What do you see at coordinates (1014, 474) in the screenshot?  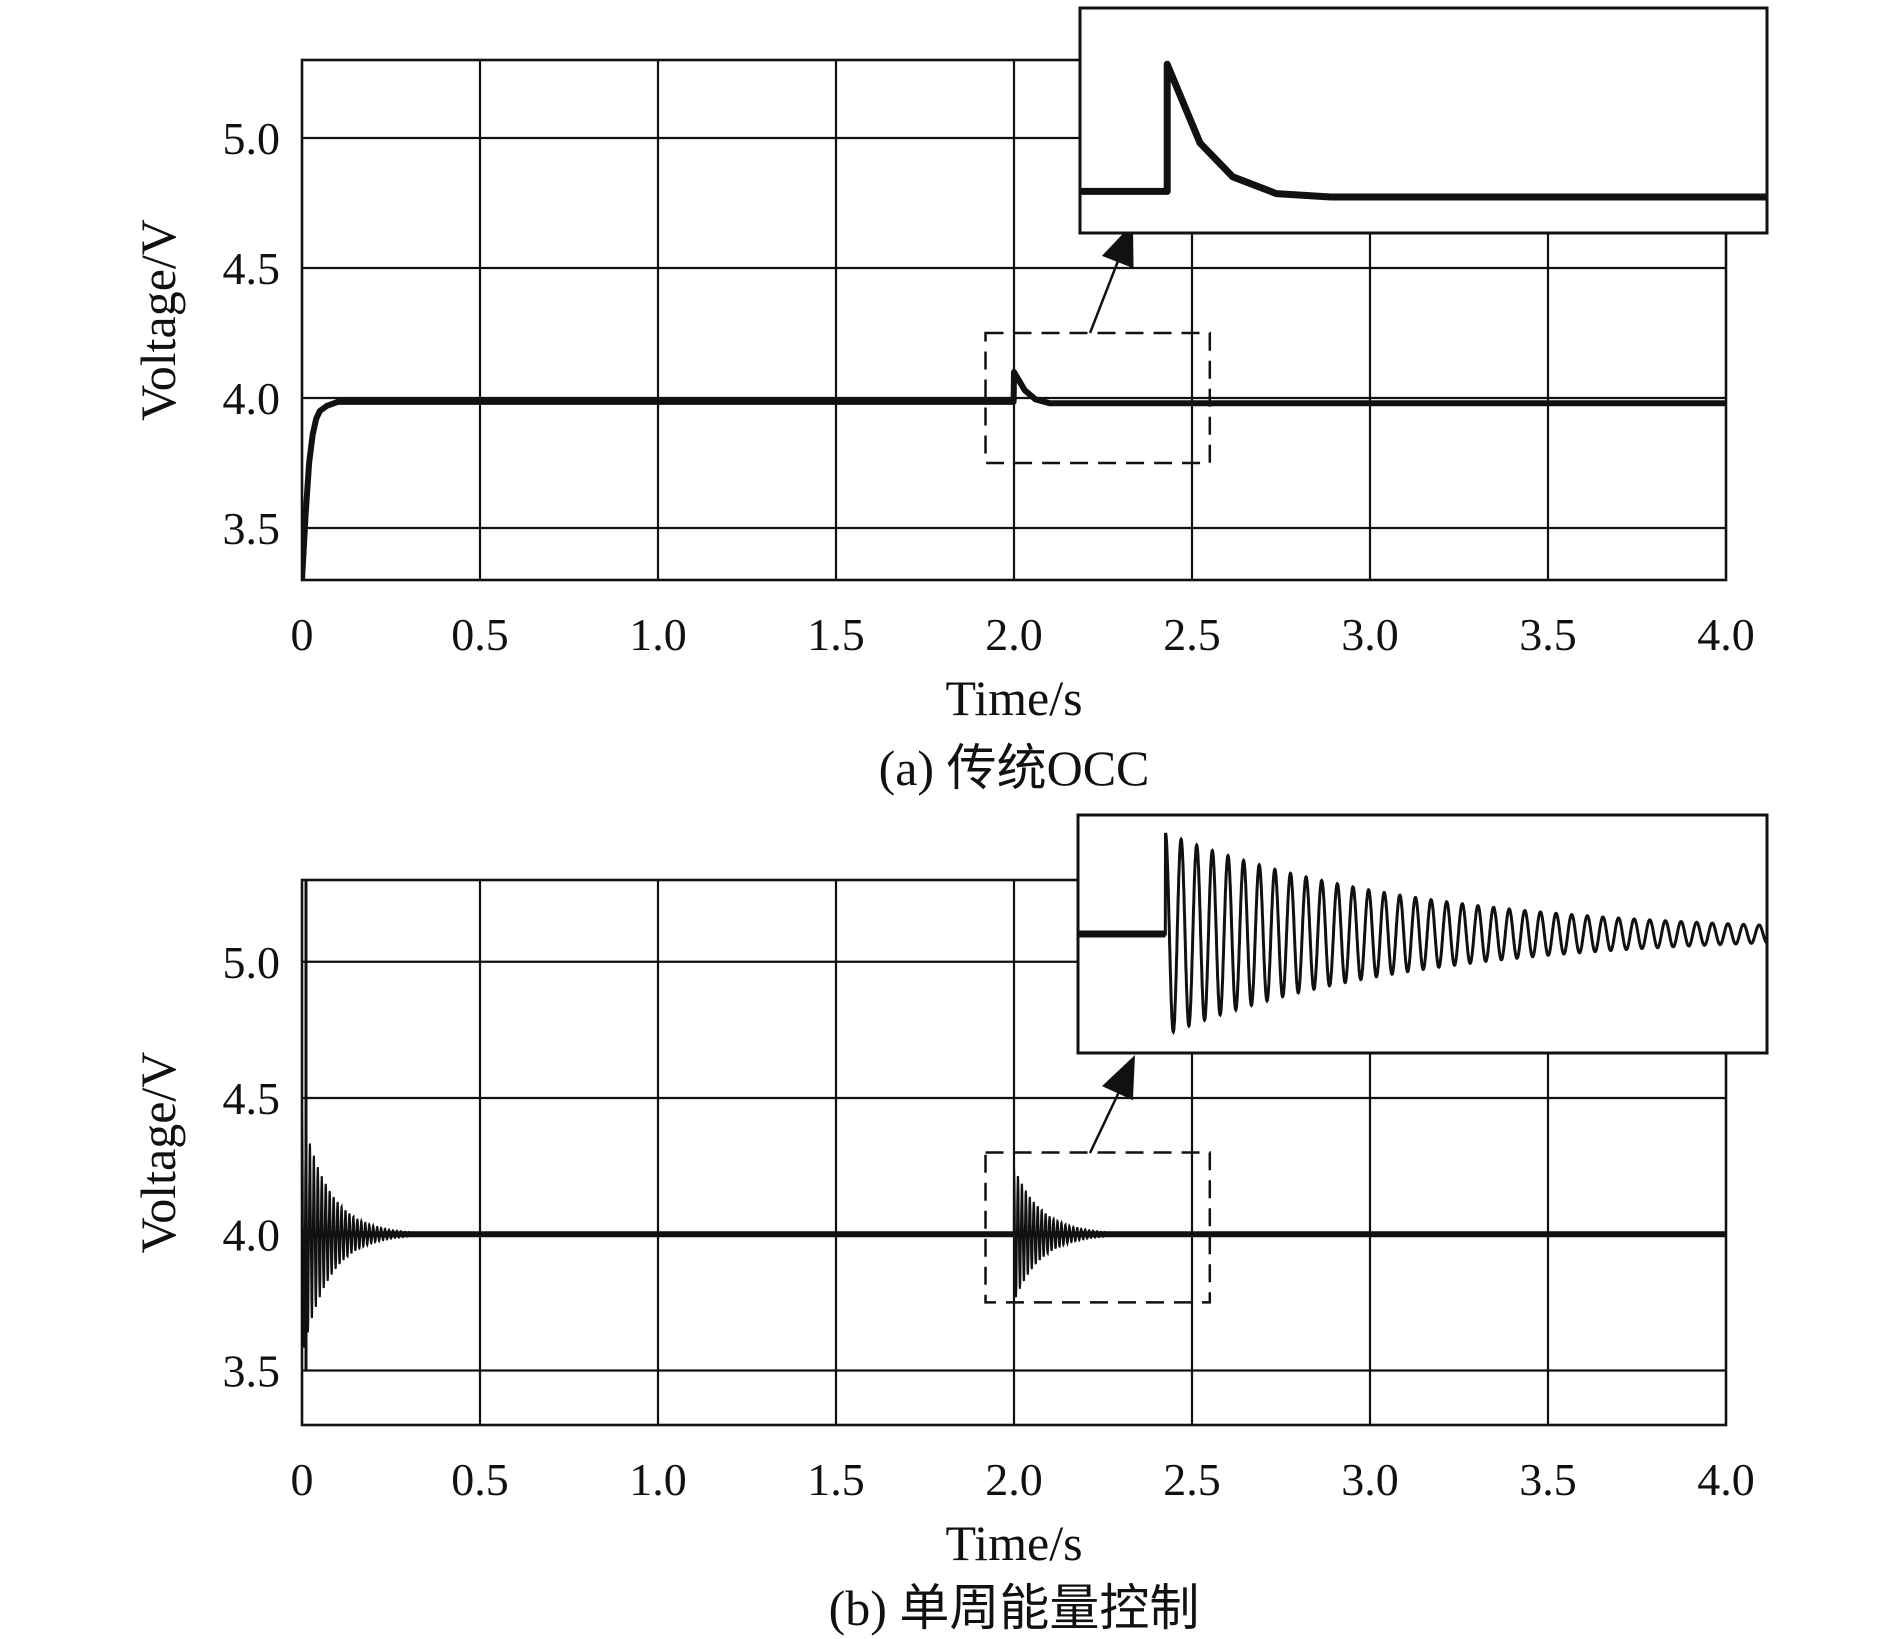 I see `voltage-series-line` at bounding box center [1014, 474].